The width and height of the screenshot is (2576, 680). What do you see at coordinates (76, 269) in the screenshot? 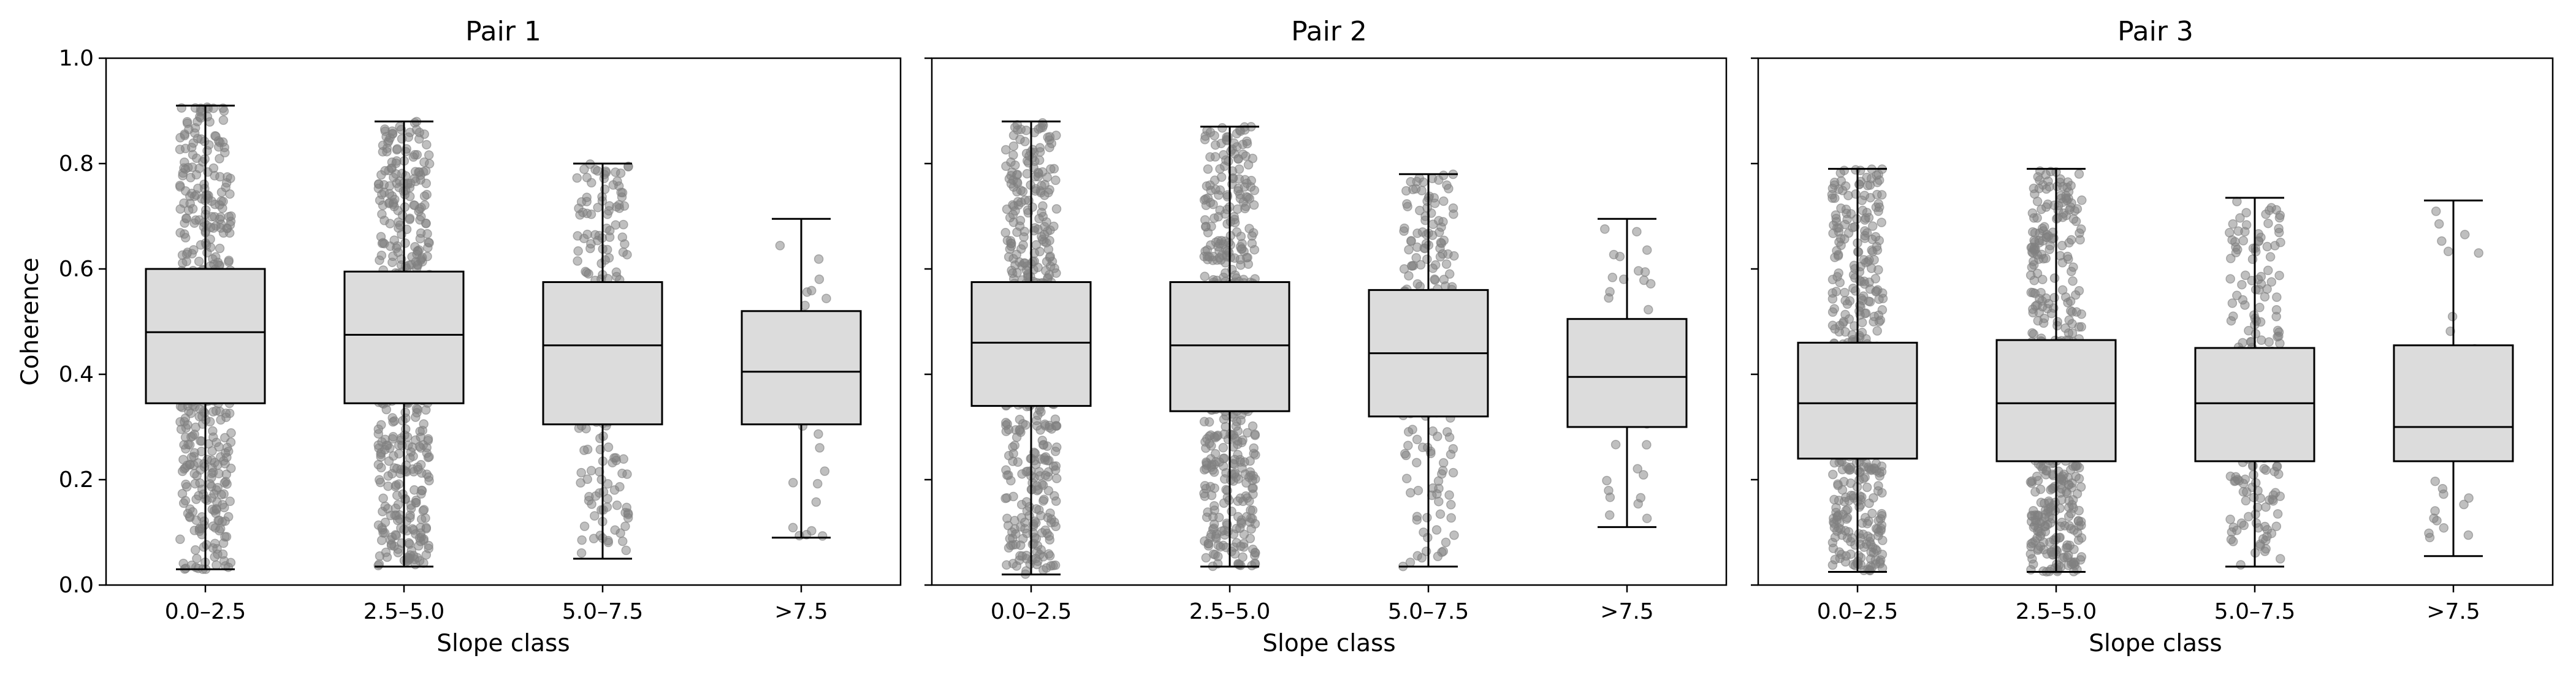
I see `y-tick-label: 0.6` at bounding box center [76, 269].